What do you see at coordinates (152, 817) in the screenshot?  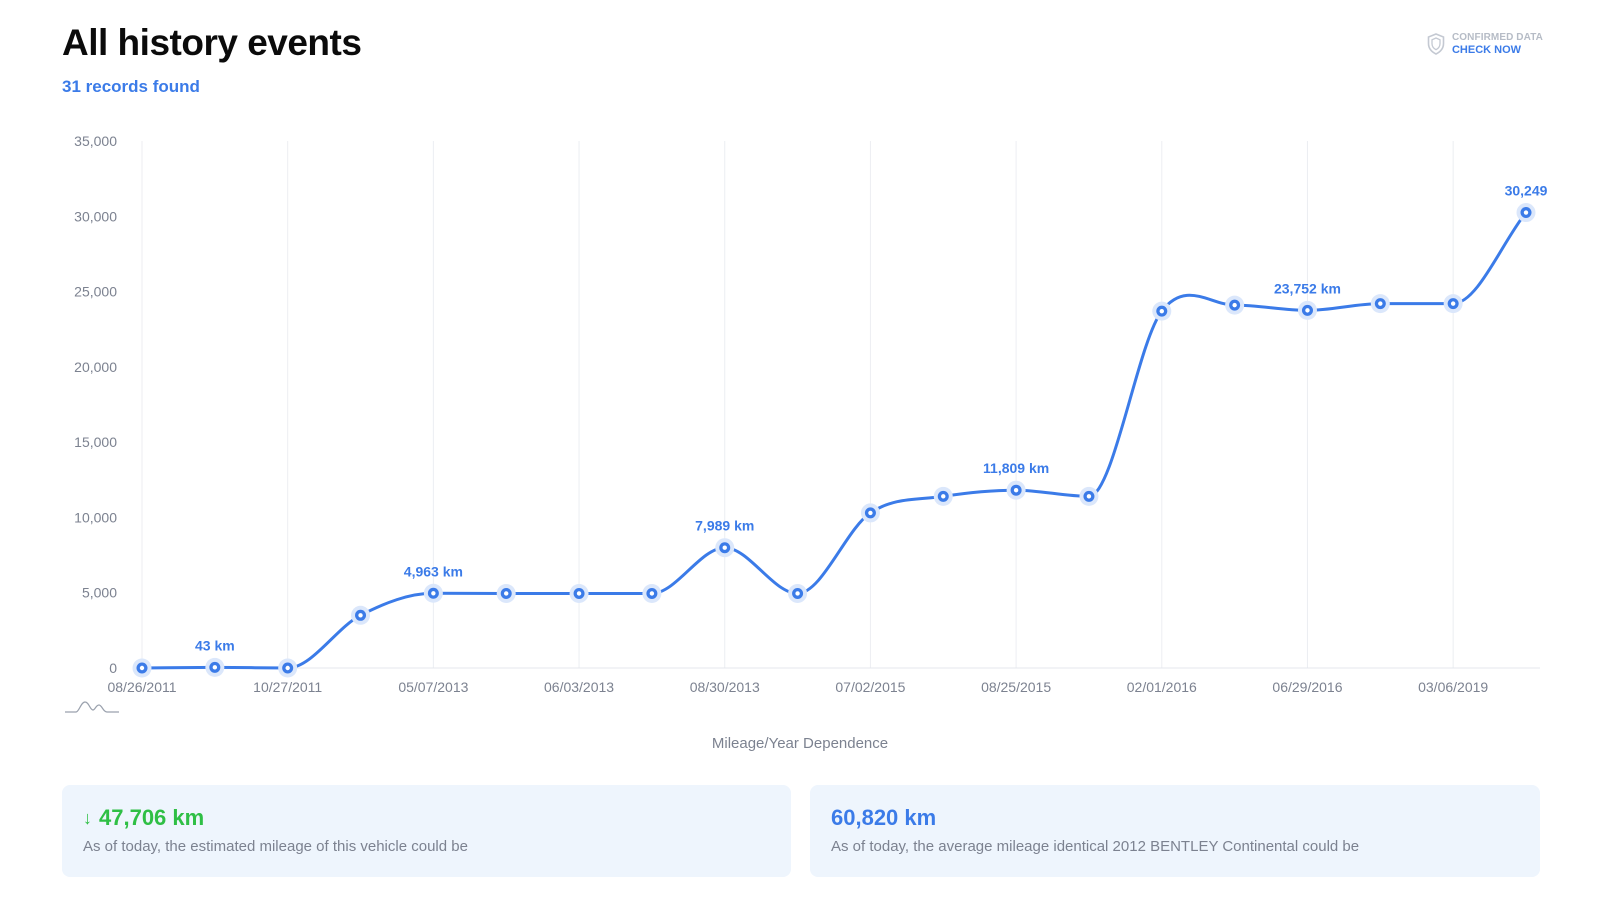 I see `estimated-mileage-value: 47,706 km` at bounding box center [152, 817].